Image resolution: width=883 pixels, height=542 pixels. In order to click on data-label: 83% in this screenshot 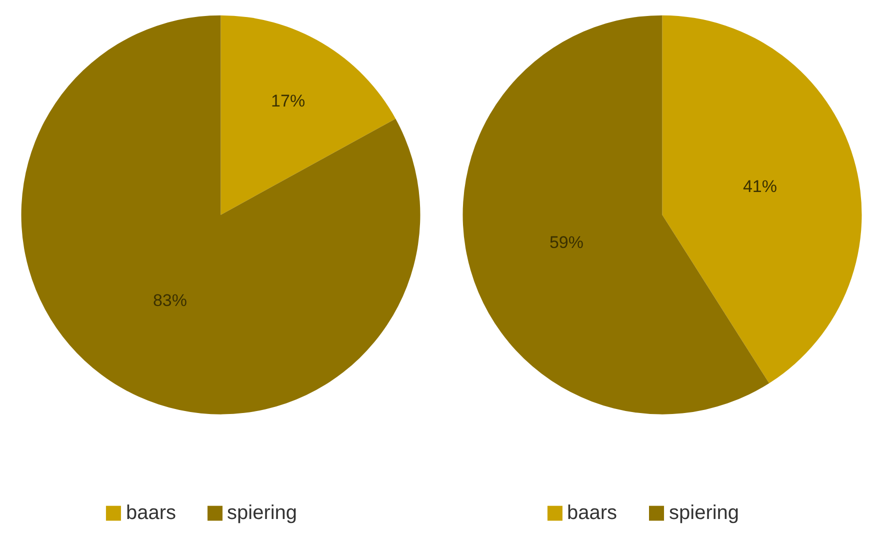, I will do `click(169, 300)`.